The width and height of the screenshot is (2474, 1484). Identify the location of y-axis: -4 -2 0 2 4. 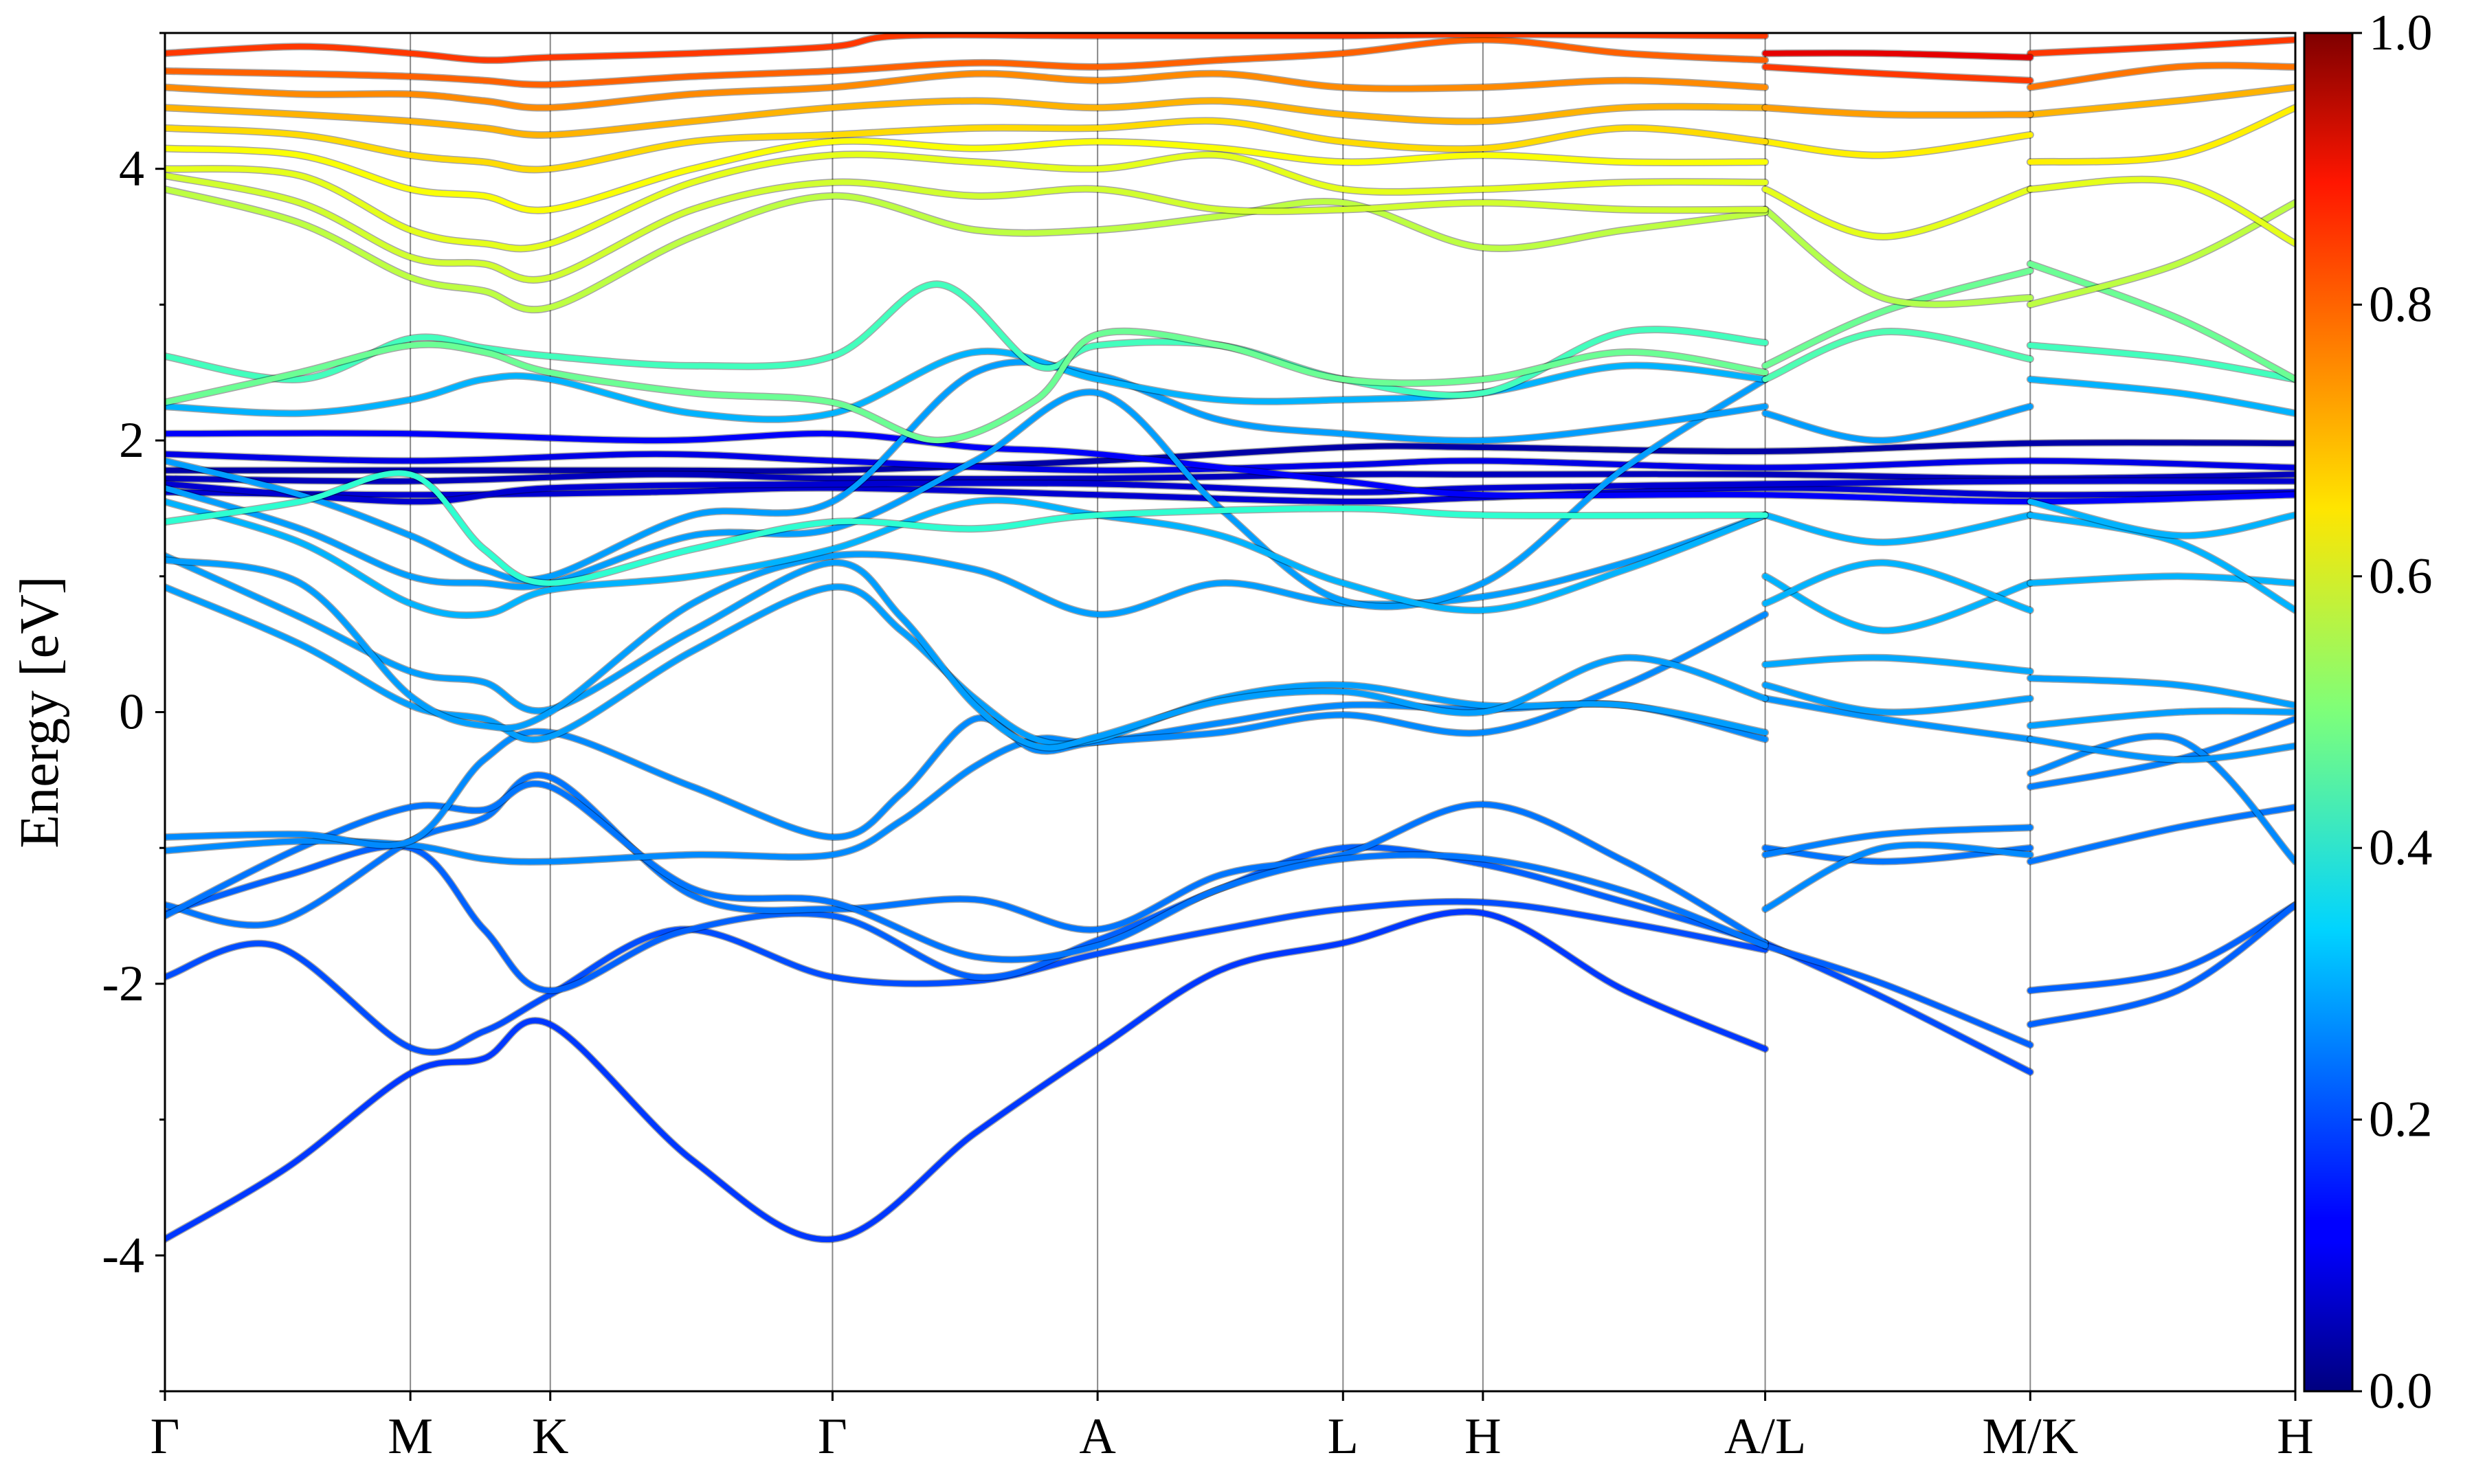
(133, 712).